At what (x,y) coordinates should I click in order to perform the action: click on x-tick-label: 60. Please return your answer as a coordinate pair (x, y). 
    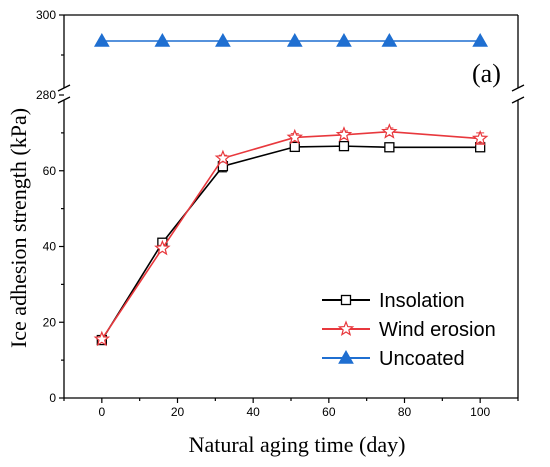
    Looking at the image, I should click on (329, 412).